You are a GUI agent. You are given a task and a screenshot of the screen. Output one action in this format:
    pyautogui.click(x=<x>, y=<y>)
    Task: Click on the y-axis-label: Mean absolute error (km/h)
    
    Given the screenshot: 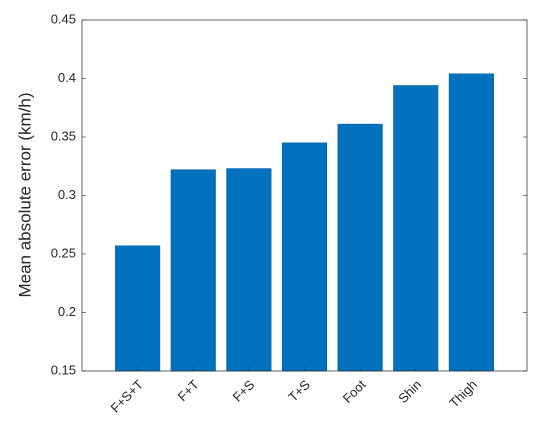 What is the action you would take?
    pyautogui.click(x=24, y=194)
    